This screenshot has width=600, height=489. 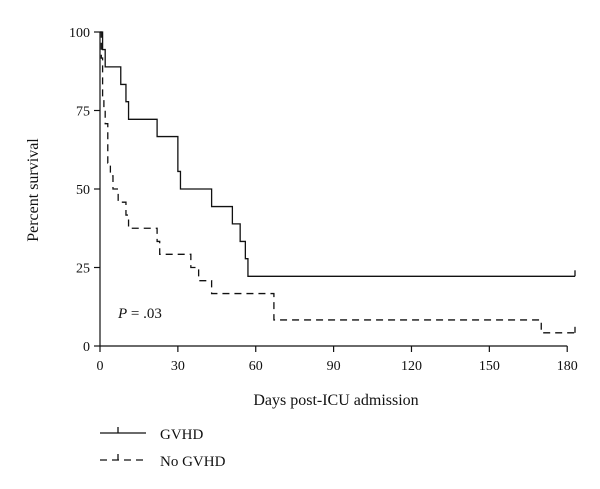 What do you see at coordinates (151, 435) in the screenshot?
I see `legend-item-gvhd: GVHD` at bounding box center [151, 435].